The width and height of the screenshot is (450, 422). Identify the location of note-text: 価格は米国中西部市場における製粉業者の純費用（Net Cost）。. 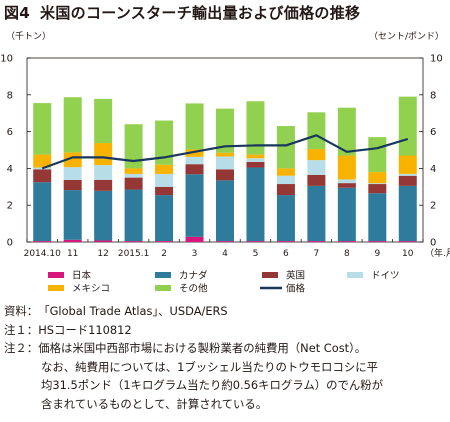
(202, 348).